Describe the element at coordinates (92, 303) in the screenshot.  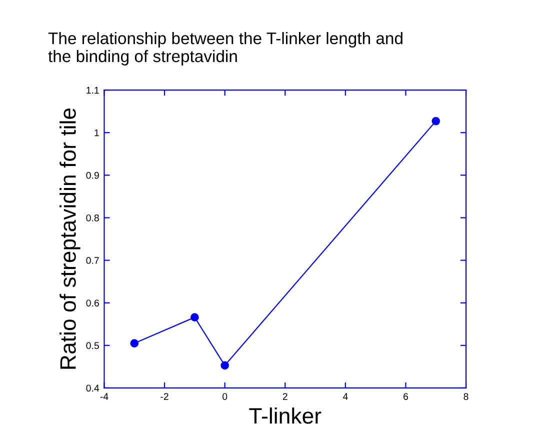
I see `y-tick-label: 0.6` at that location.